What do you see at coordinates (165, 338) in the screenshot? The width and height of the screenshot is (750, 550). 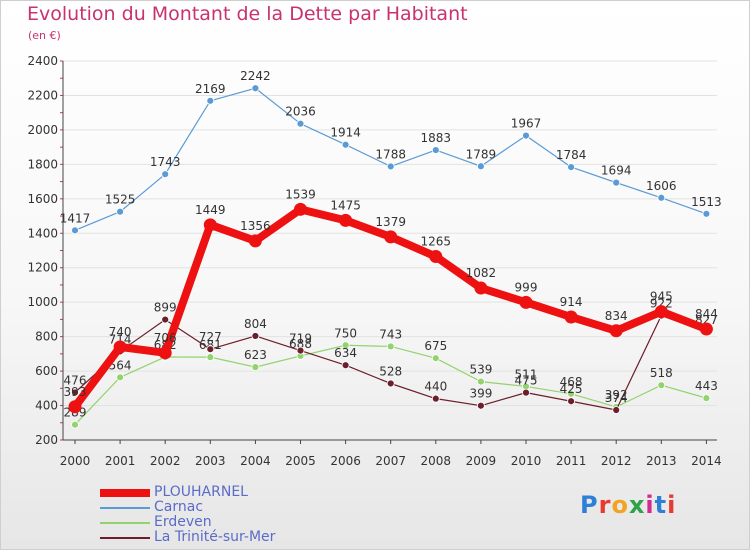 I see `data-label-plouharnel: 706` at bounding box center [165, 338].